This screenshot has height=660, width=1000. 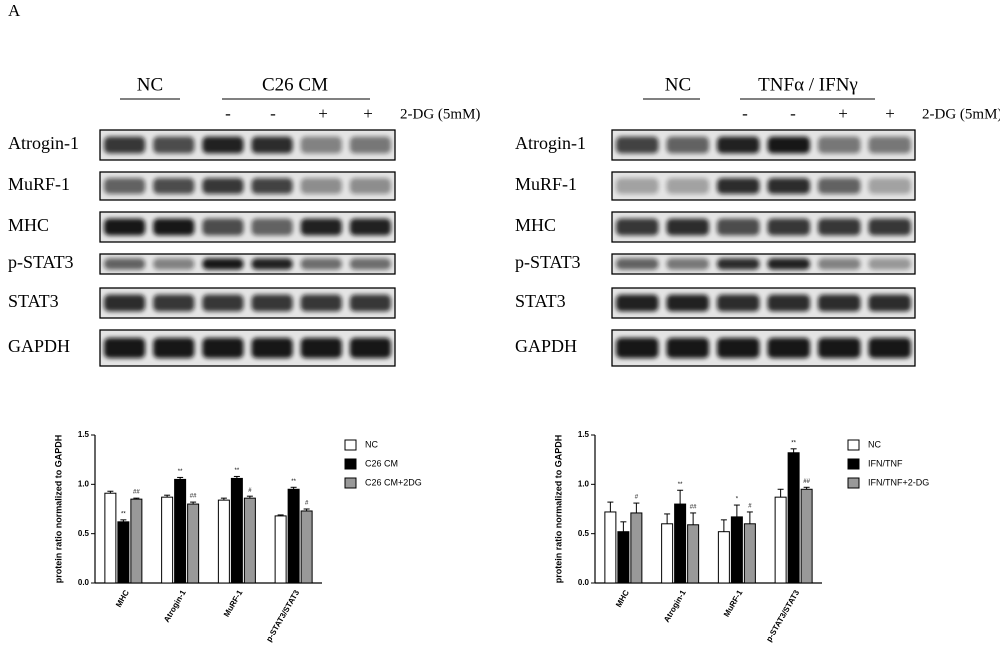 I want to click on group-label: C26 CM, so click(x=295, y=84).